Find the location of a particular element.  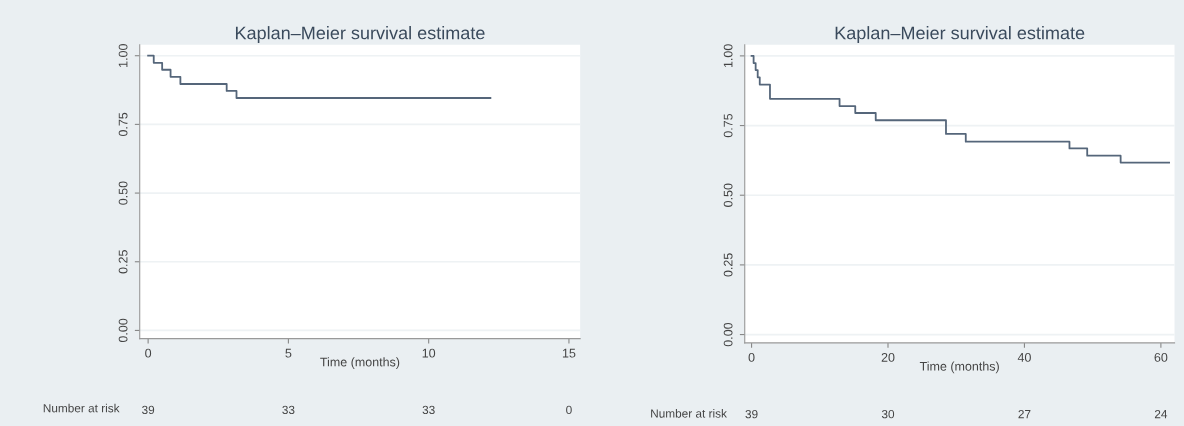

x-tick-label: 20 is located at coordinates (888, 357).